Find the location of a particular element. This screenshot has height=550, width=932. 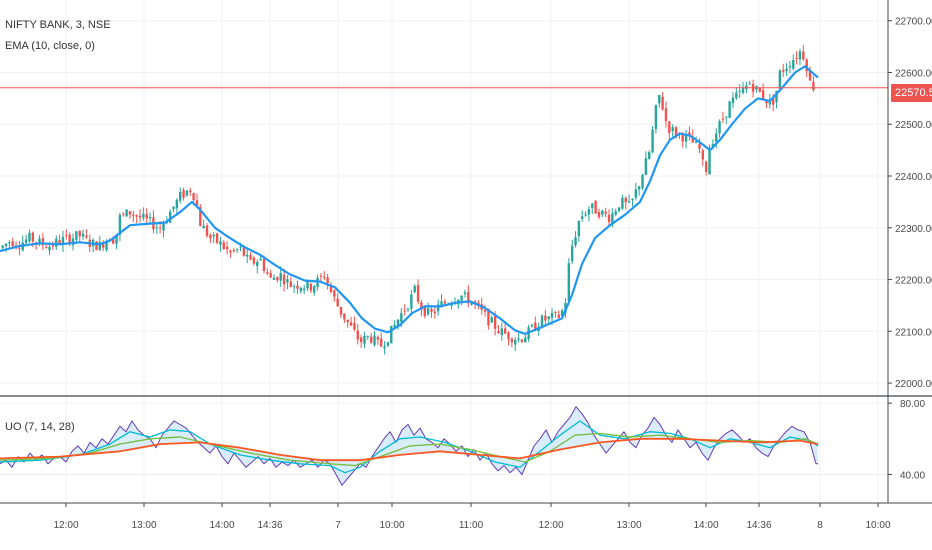

time-tick-label: 13:00 is located at coordinates (143, 525).